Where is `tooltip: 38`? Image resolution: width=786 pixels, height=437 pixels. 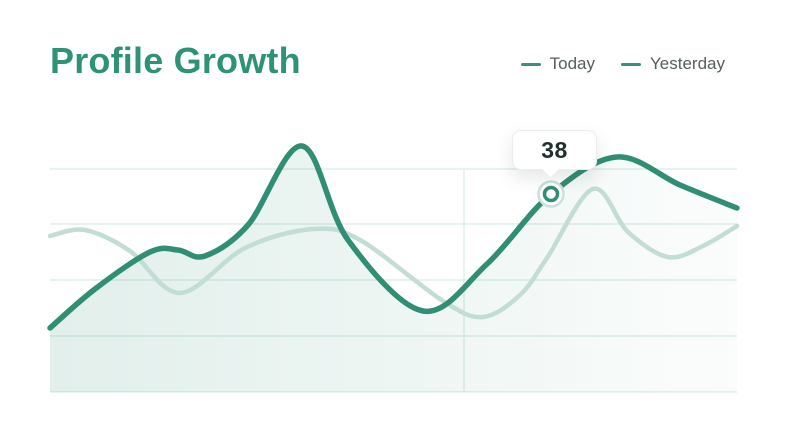
tooltip: 38 is located at coordinates (554, 154).